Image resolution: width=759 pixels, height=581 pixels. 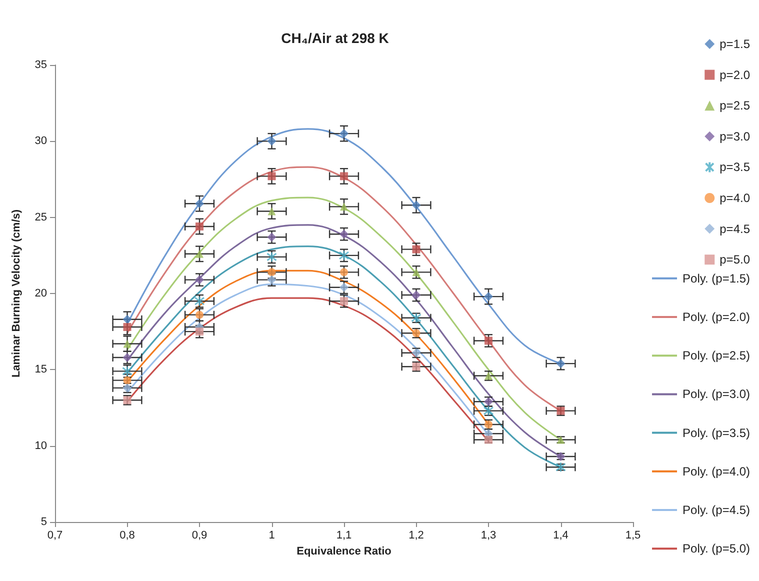 I want to click on y-tick-label: 30, so click(x=40, y=141).